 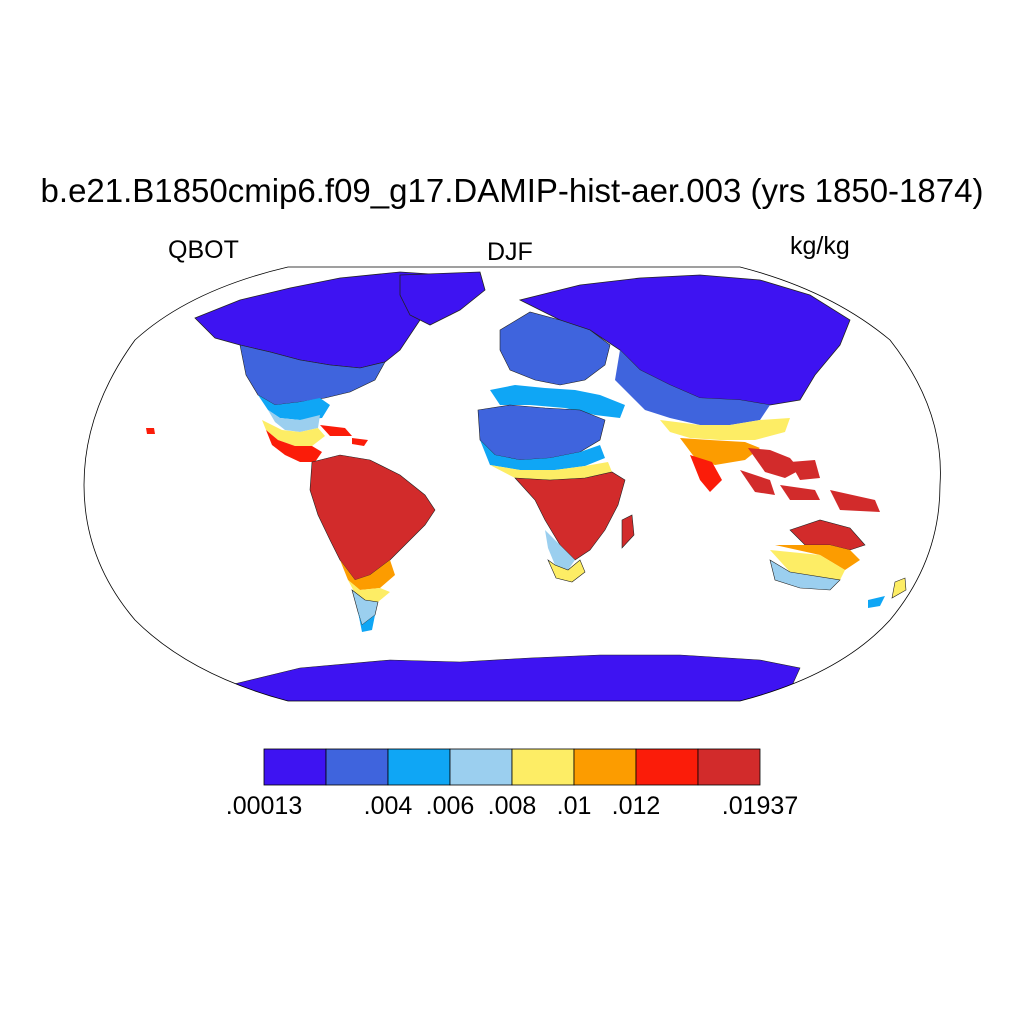 I want to click on variable-label: QBOT, so click(x=203, y=250).